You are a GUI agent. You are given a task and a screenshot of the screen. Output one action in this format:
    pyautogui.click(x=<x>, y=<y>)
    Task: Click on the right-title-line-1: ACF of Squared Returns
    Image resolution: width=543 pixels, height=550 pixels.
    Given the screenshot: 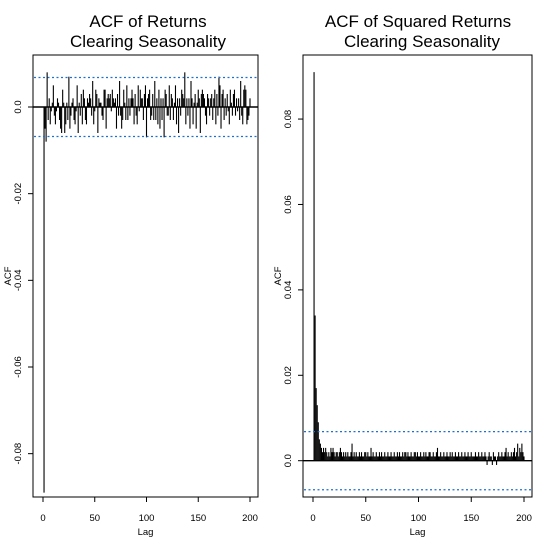 What is the action you would take?
    pyautogui.click(x=418, y=21)
    